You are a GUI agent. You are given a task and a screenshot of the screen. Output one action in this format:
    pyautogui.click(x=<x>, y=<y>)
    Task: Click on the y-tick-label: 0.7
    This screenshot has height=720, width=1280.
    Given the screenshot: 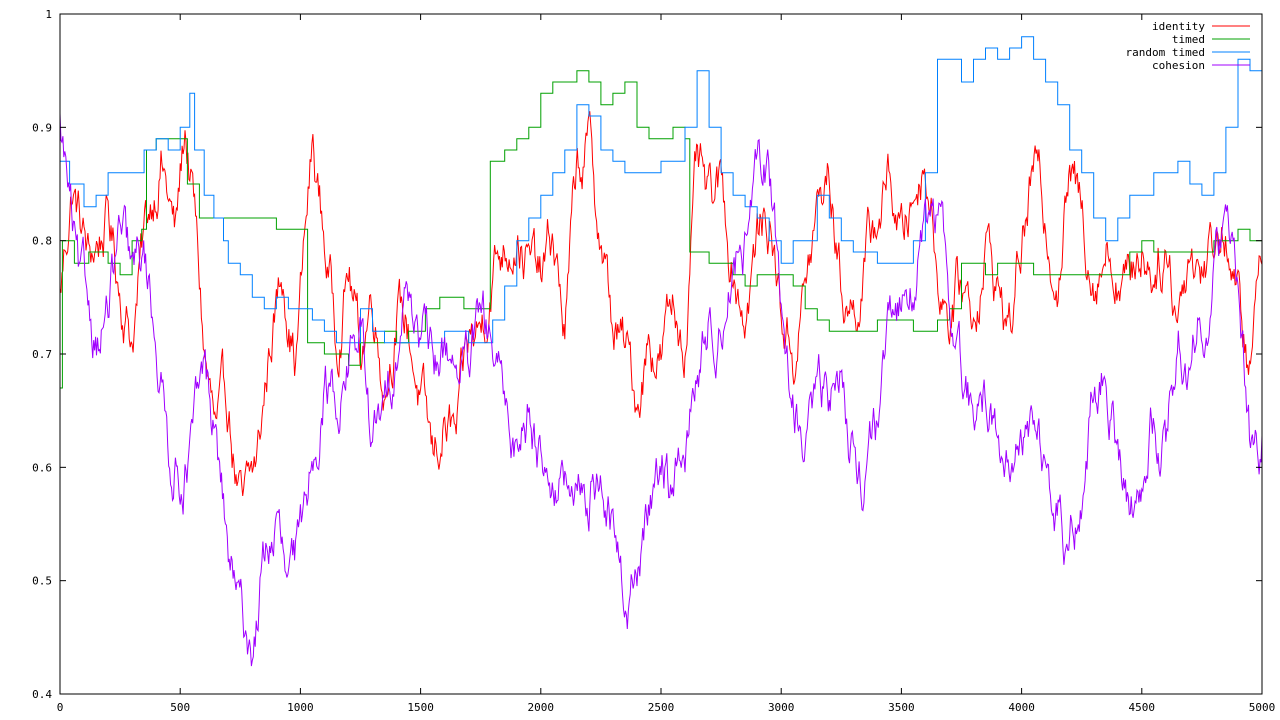 What is the action you would take?
    pyautogui.click(x=42, y=354)
    